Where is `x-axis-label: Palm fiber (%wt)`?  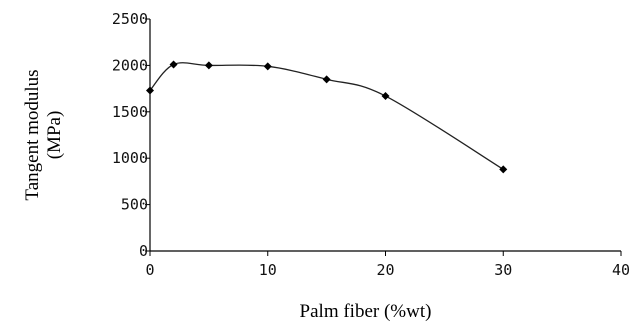
x-axis-label: Palm fiber (%wt) is located at coordinates (366, 311).